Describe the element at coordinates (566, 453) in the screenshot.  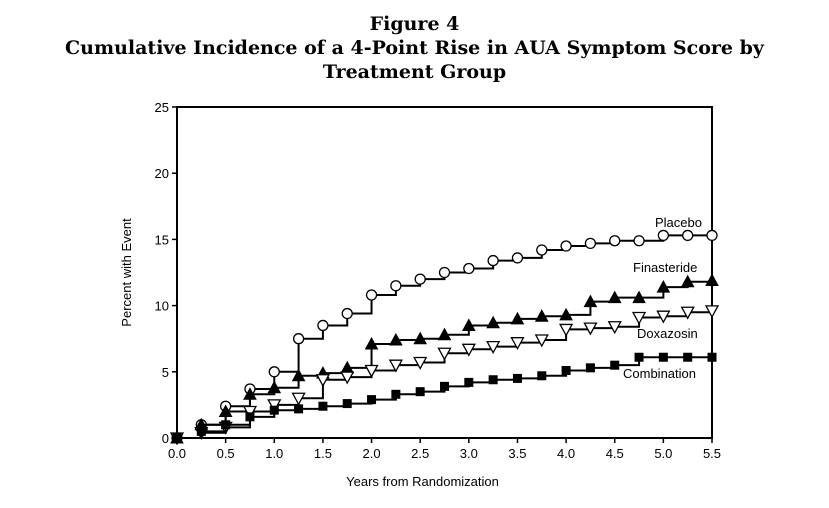
I see `x-tick-label: 4.0` at that location.